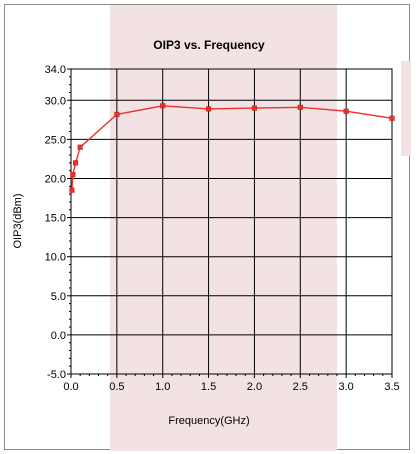 This screenshot has width=419, height=454. What do you see at coordinates (55, 179) in the screenshot?
I see `y-tick-label: 20.0` at bounding box center [55, 179].